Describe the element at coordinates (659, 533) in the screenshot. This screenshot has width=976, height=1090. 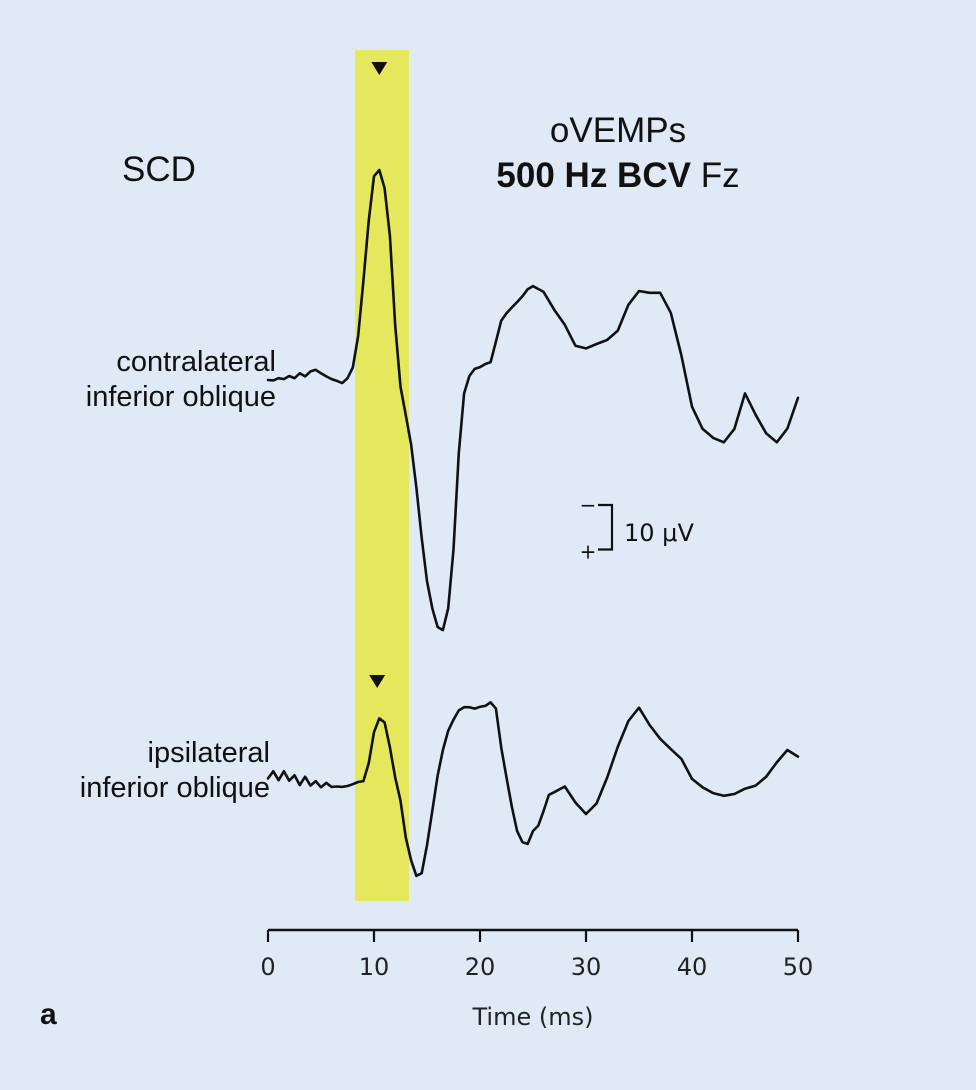
I see `scale-bar-label: 10 μV` at that location.